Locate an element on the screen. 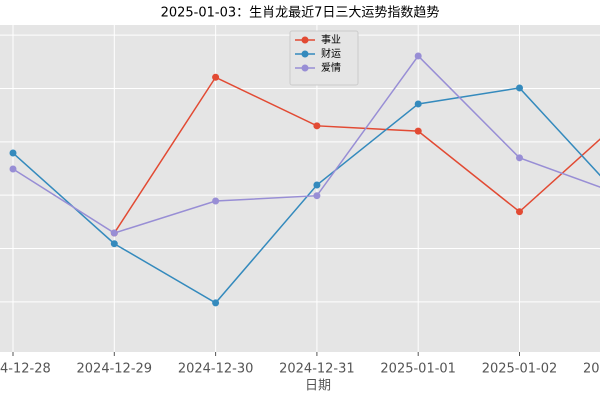 The height and width of the screenshot is (400, 600). x-tick-label: 2024-12-29 is located at coordinates (115, 369).